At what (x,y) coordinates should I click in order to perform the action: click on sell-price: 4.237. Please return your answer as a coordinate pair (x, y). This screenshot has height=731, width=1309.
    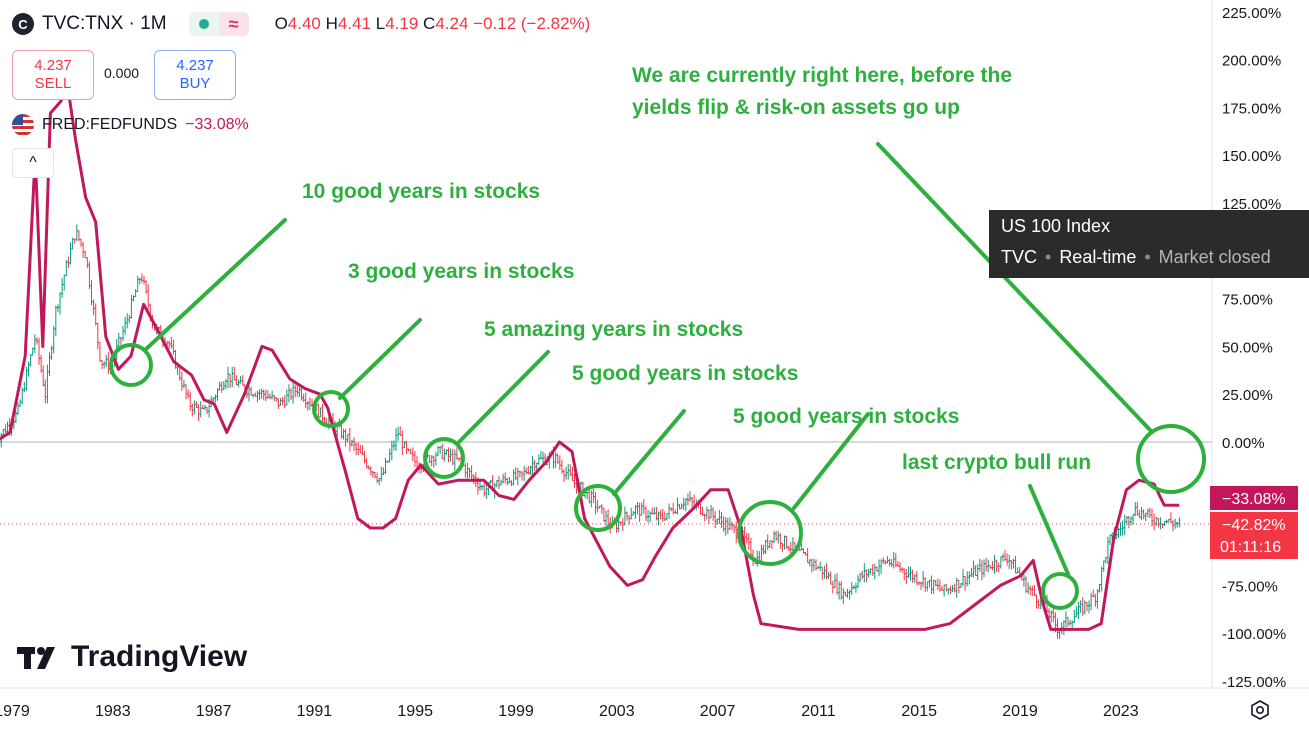
    Looking at the image, I should click on (53, 65).